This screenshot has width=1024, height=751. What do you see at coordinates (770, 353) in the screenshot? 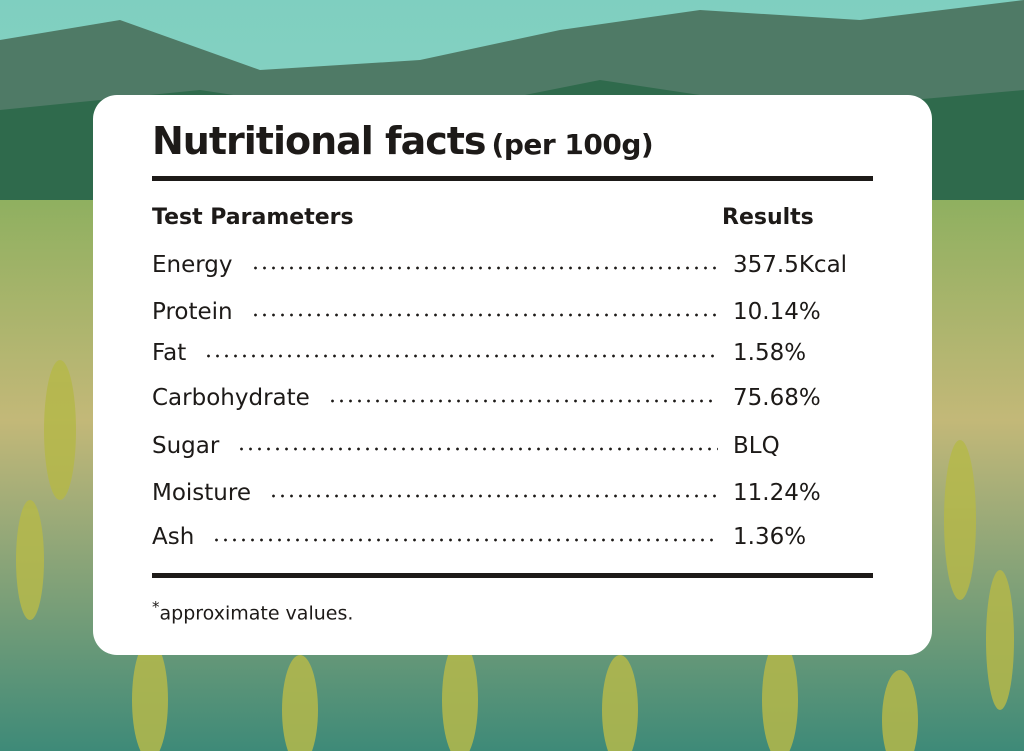
I see `result: 1.58%` at bounding box center [770, 353].